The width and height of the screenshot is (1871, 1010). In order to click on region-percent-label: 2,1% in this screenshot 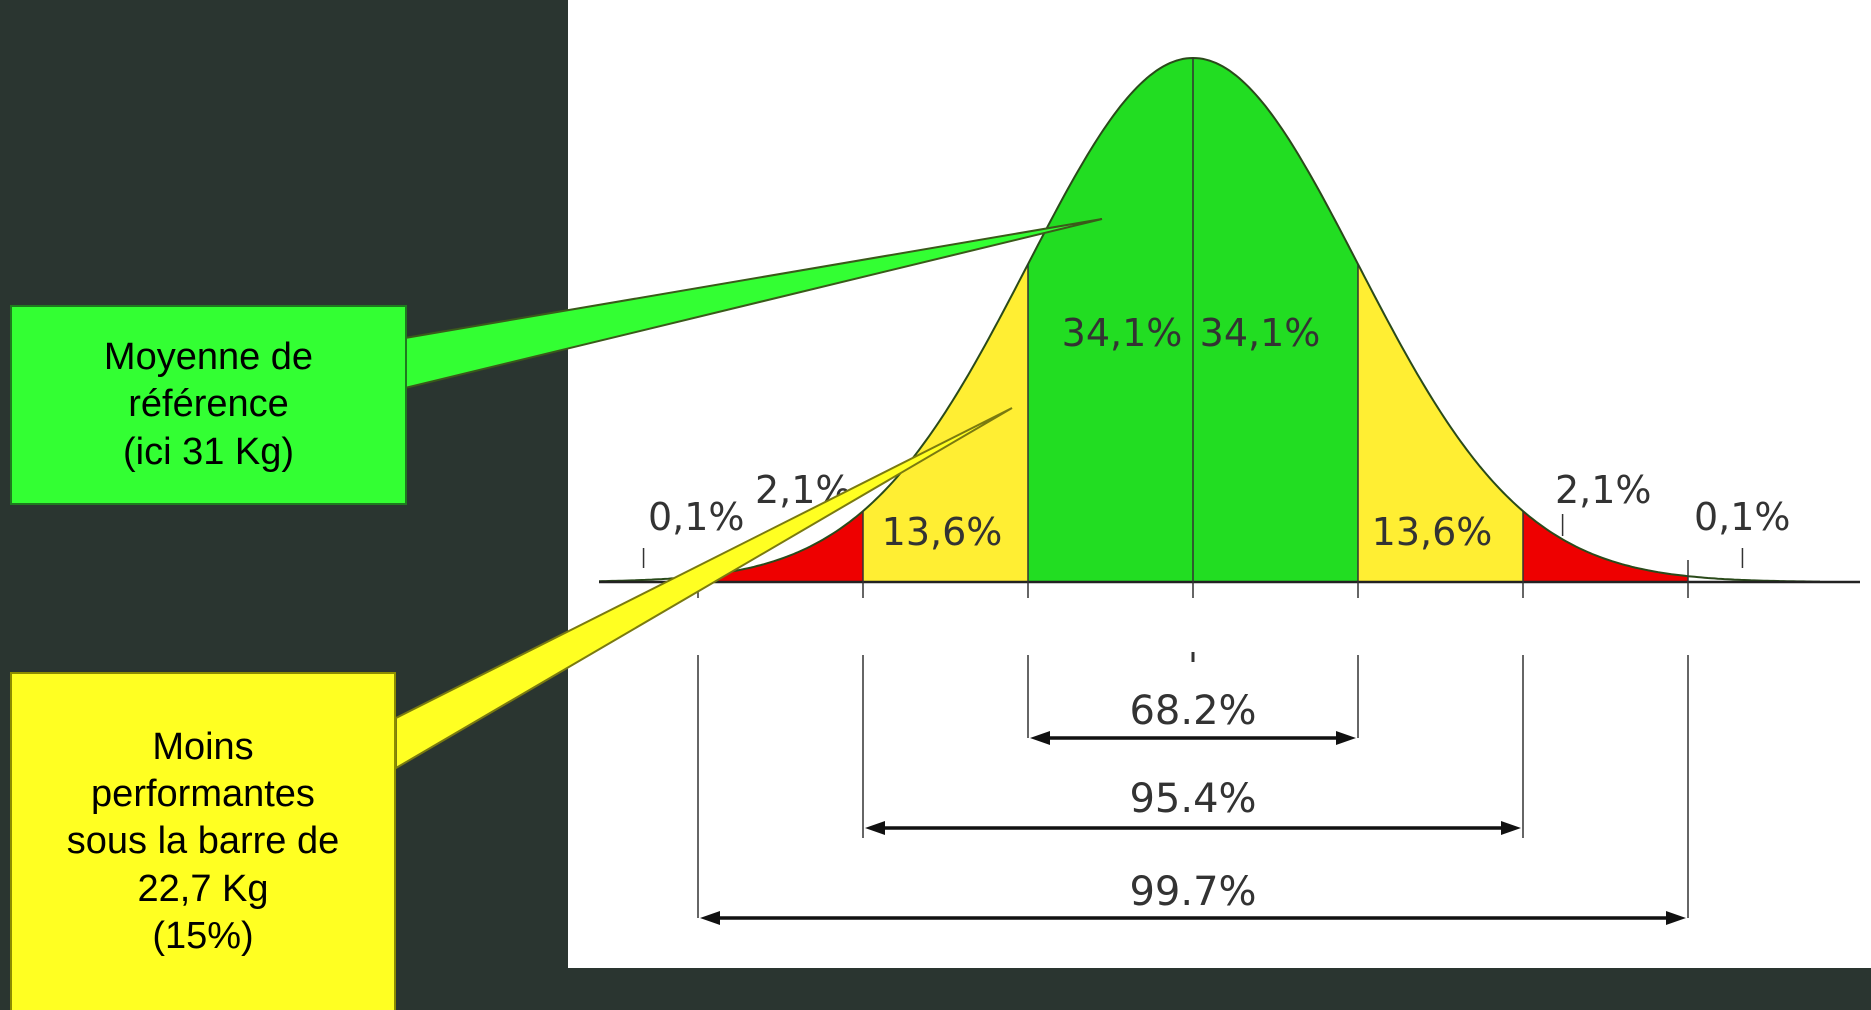, I will do `click(1603, 490)`.